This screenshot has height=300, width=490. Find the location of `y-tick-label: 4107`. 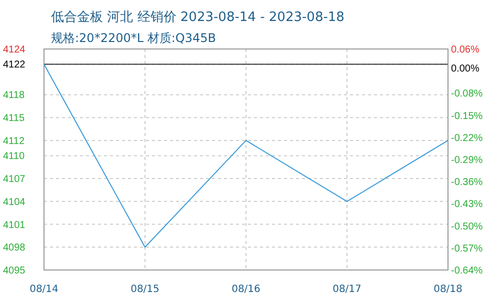

y-tick-label: 4107 is located at coordinates (14, 180).